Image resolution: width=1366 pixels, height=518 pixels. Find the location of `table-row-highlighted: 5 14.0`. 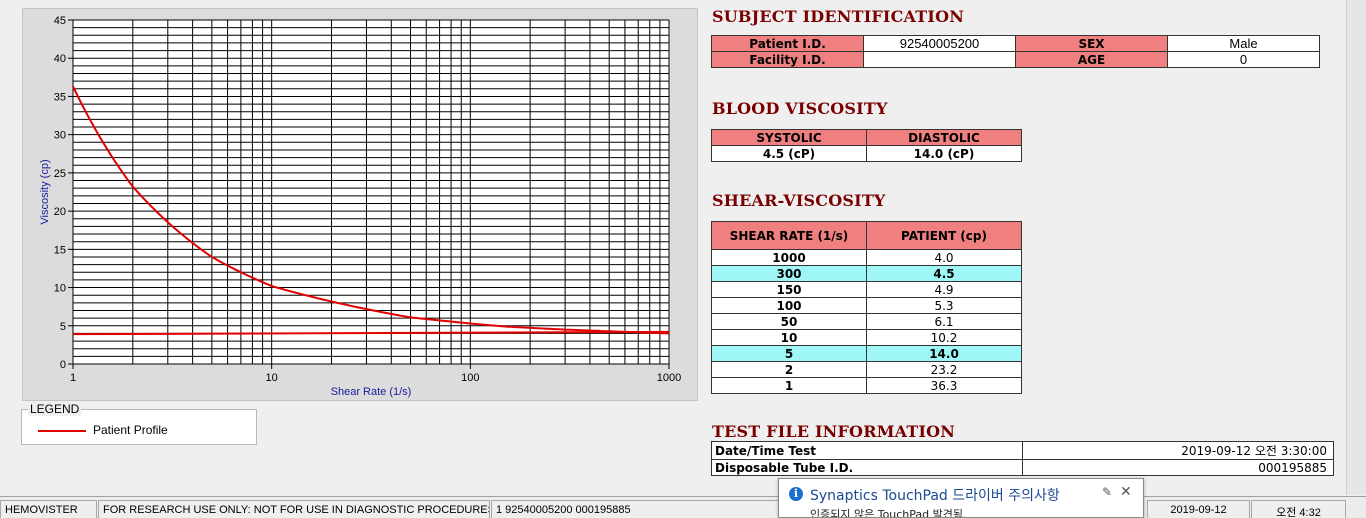

table-row-highlighted: 5 14.0 is located at coordinates (866, 353).